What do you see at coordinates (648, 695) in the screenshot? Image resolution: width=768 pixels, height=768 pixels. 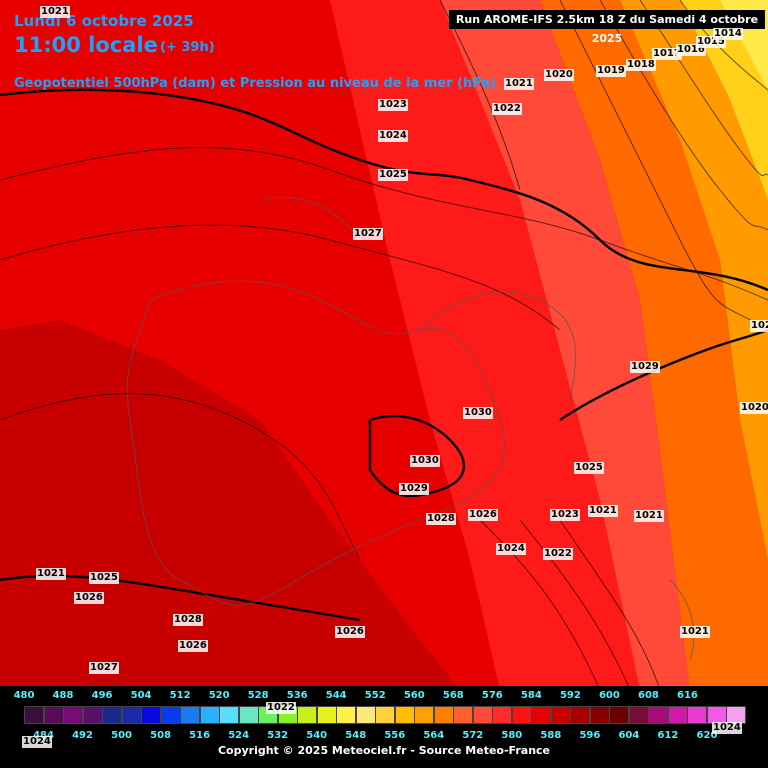 I see `legend-tick-top: 608` at bounding box center [648, 695].